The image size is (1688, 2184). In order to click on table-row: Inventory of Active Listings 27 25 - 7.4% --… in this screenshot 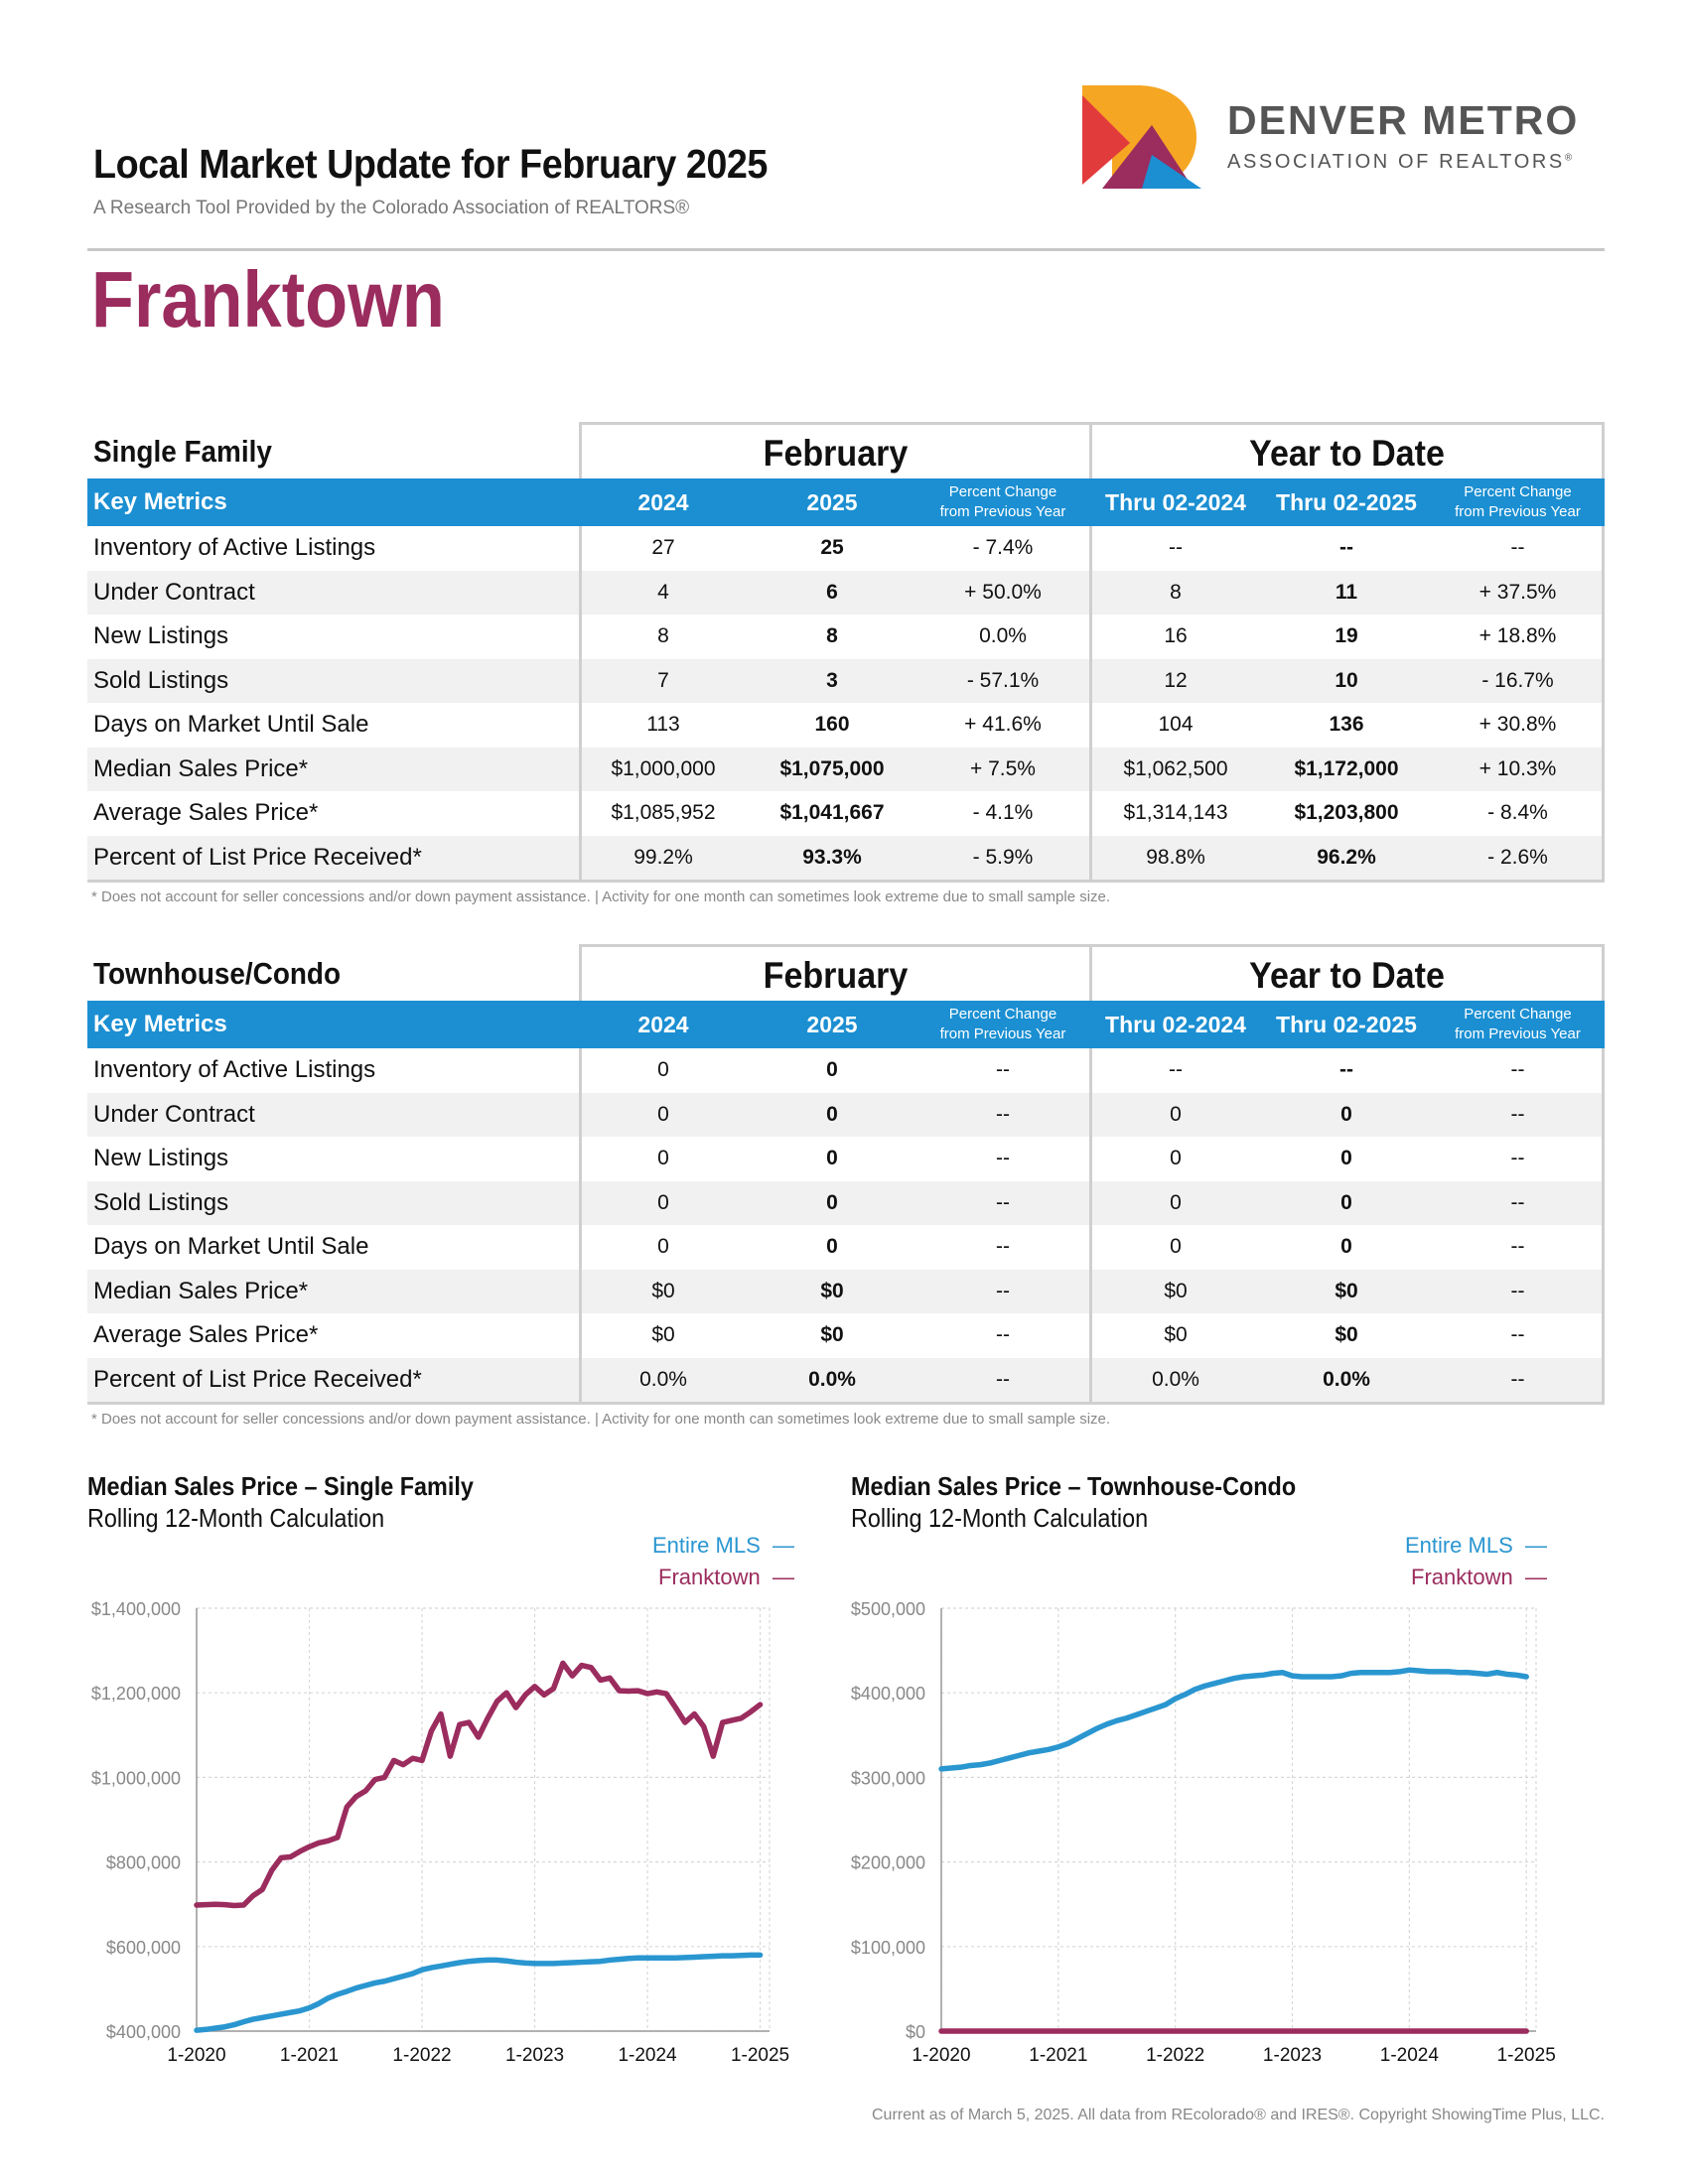, I will do `click(846, 548)`.